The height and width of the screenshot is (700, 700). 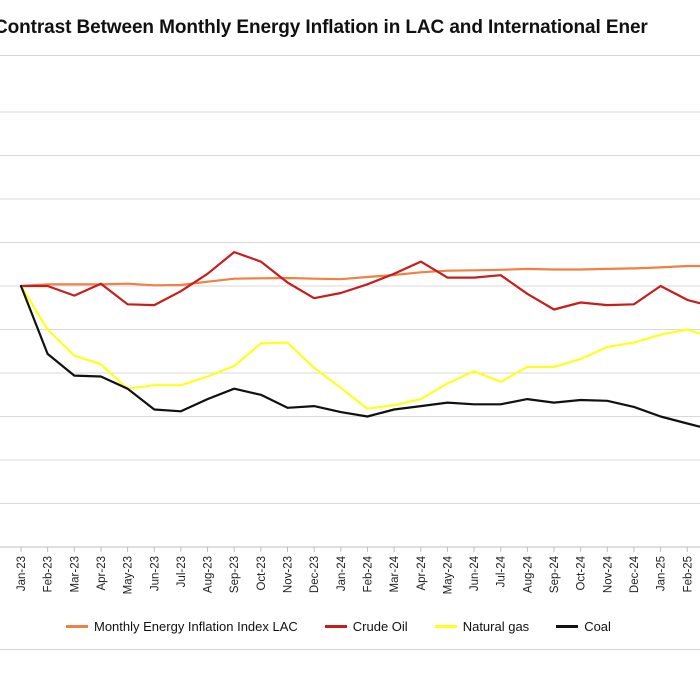 I want to click on x-tick-label: Apr-23, so click(x=102, y=573).